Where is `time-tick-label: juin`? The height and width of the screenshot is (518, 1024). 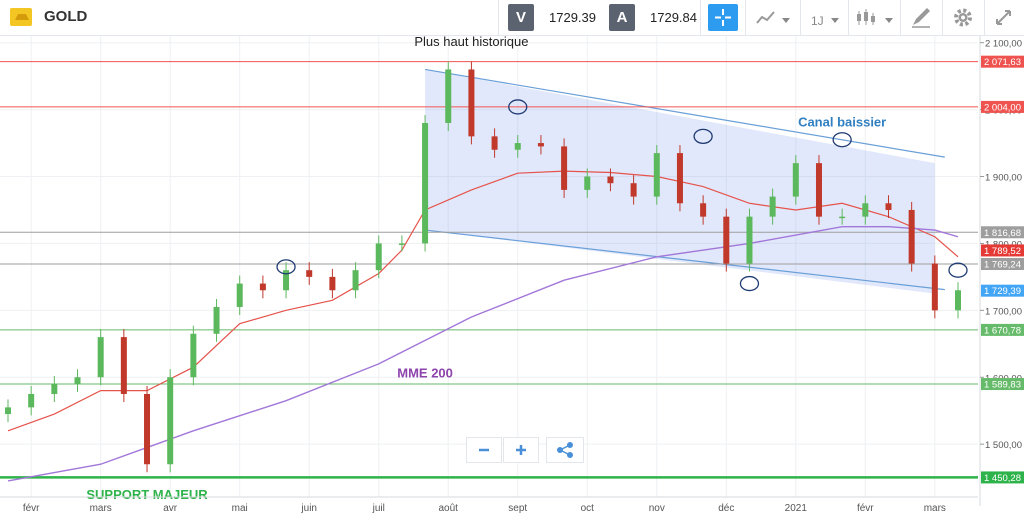 time-tick-label: juin is located at coordinates (308, 508).